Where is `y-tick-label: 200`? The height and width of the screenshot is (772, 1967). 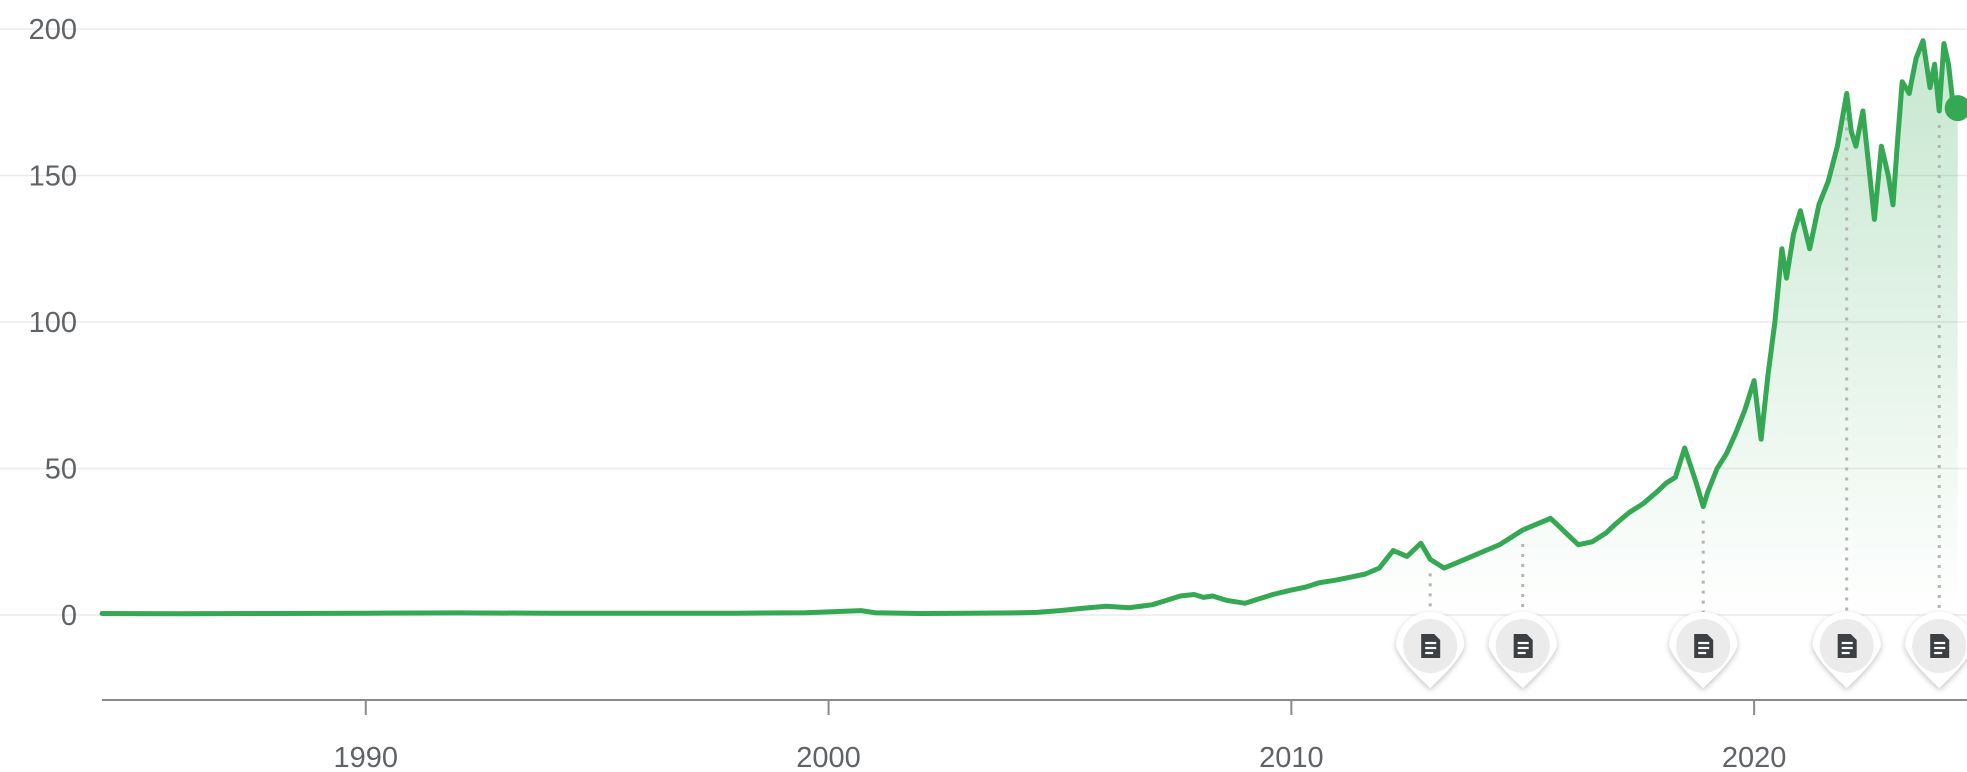
y-tick-label: 200 is located at coordinates (53, 30).